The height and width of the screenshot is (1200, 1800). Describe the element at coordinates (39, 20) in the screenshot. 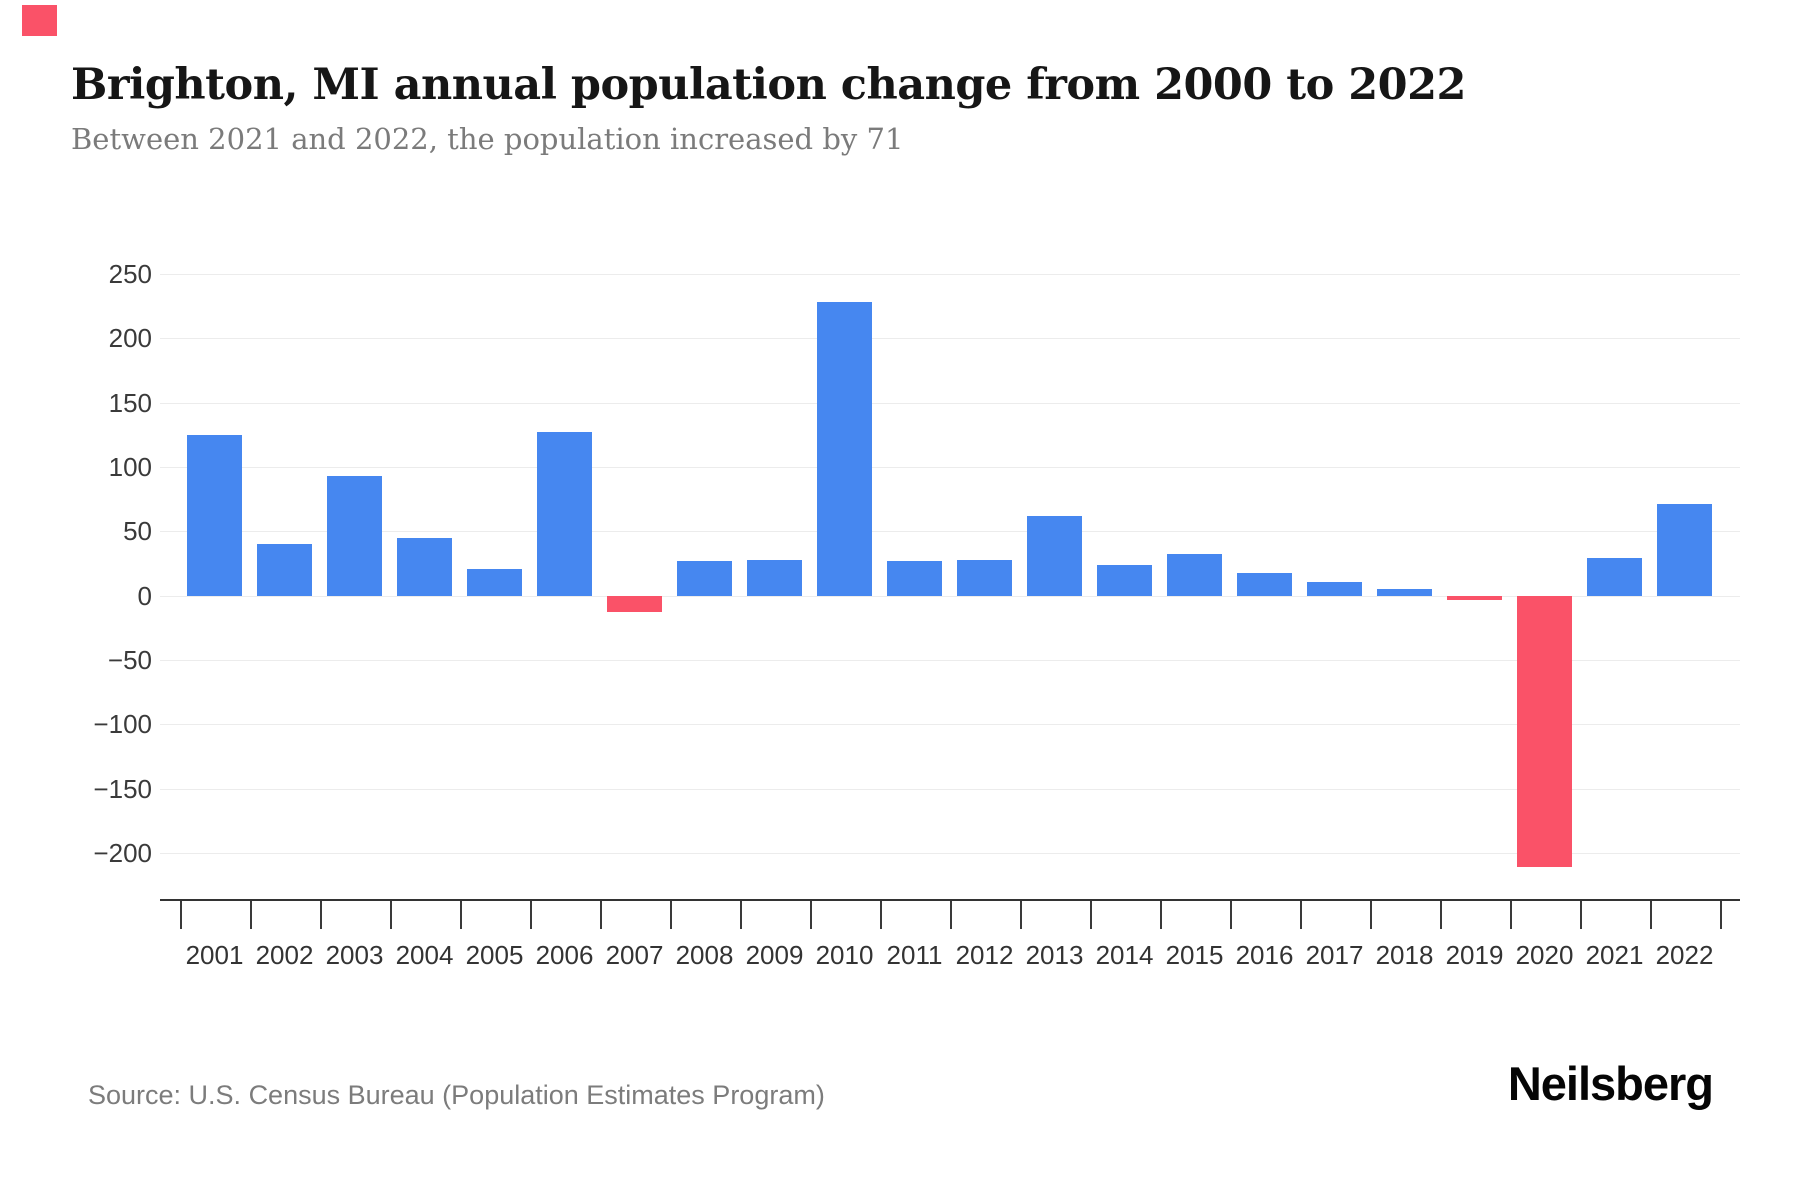

I see `brand-accent-swatch` at that location.